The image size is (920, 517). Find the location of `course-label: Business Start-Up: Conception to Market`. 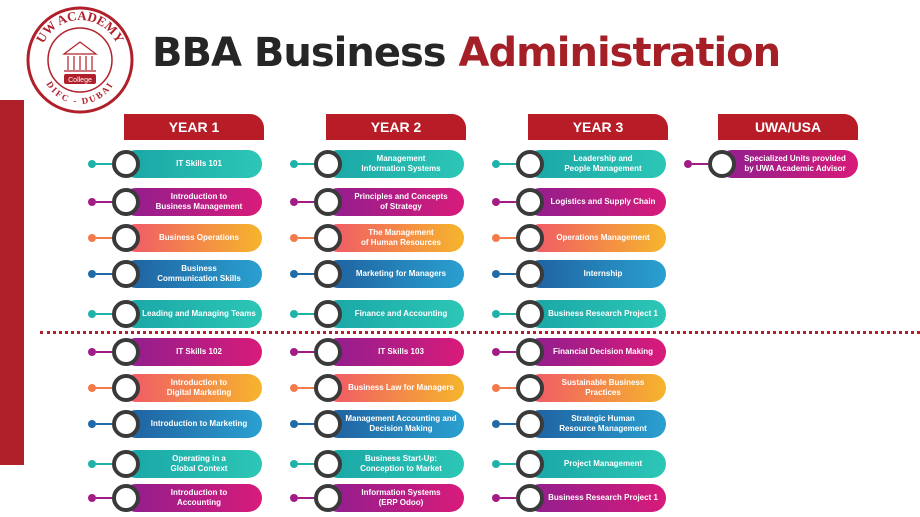

course-label: Business Start-Up: Conception to Market is located at coordinates (394, 464).